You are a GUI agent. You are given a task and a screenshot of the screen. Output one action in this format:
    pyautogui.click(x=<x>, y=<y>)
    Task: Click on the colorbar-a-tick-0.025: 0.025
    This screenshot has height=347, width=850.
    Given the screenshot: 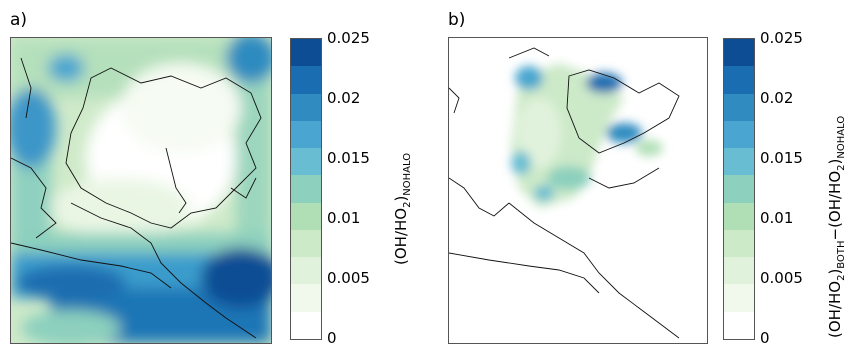 What is the action you would take?
    pyautogui.click(x=348, y=38)
    